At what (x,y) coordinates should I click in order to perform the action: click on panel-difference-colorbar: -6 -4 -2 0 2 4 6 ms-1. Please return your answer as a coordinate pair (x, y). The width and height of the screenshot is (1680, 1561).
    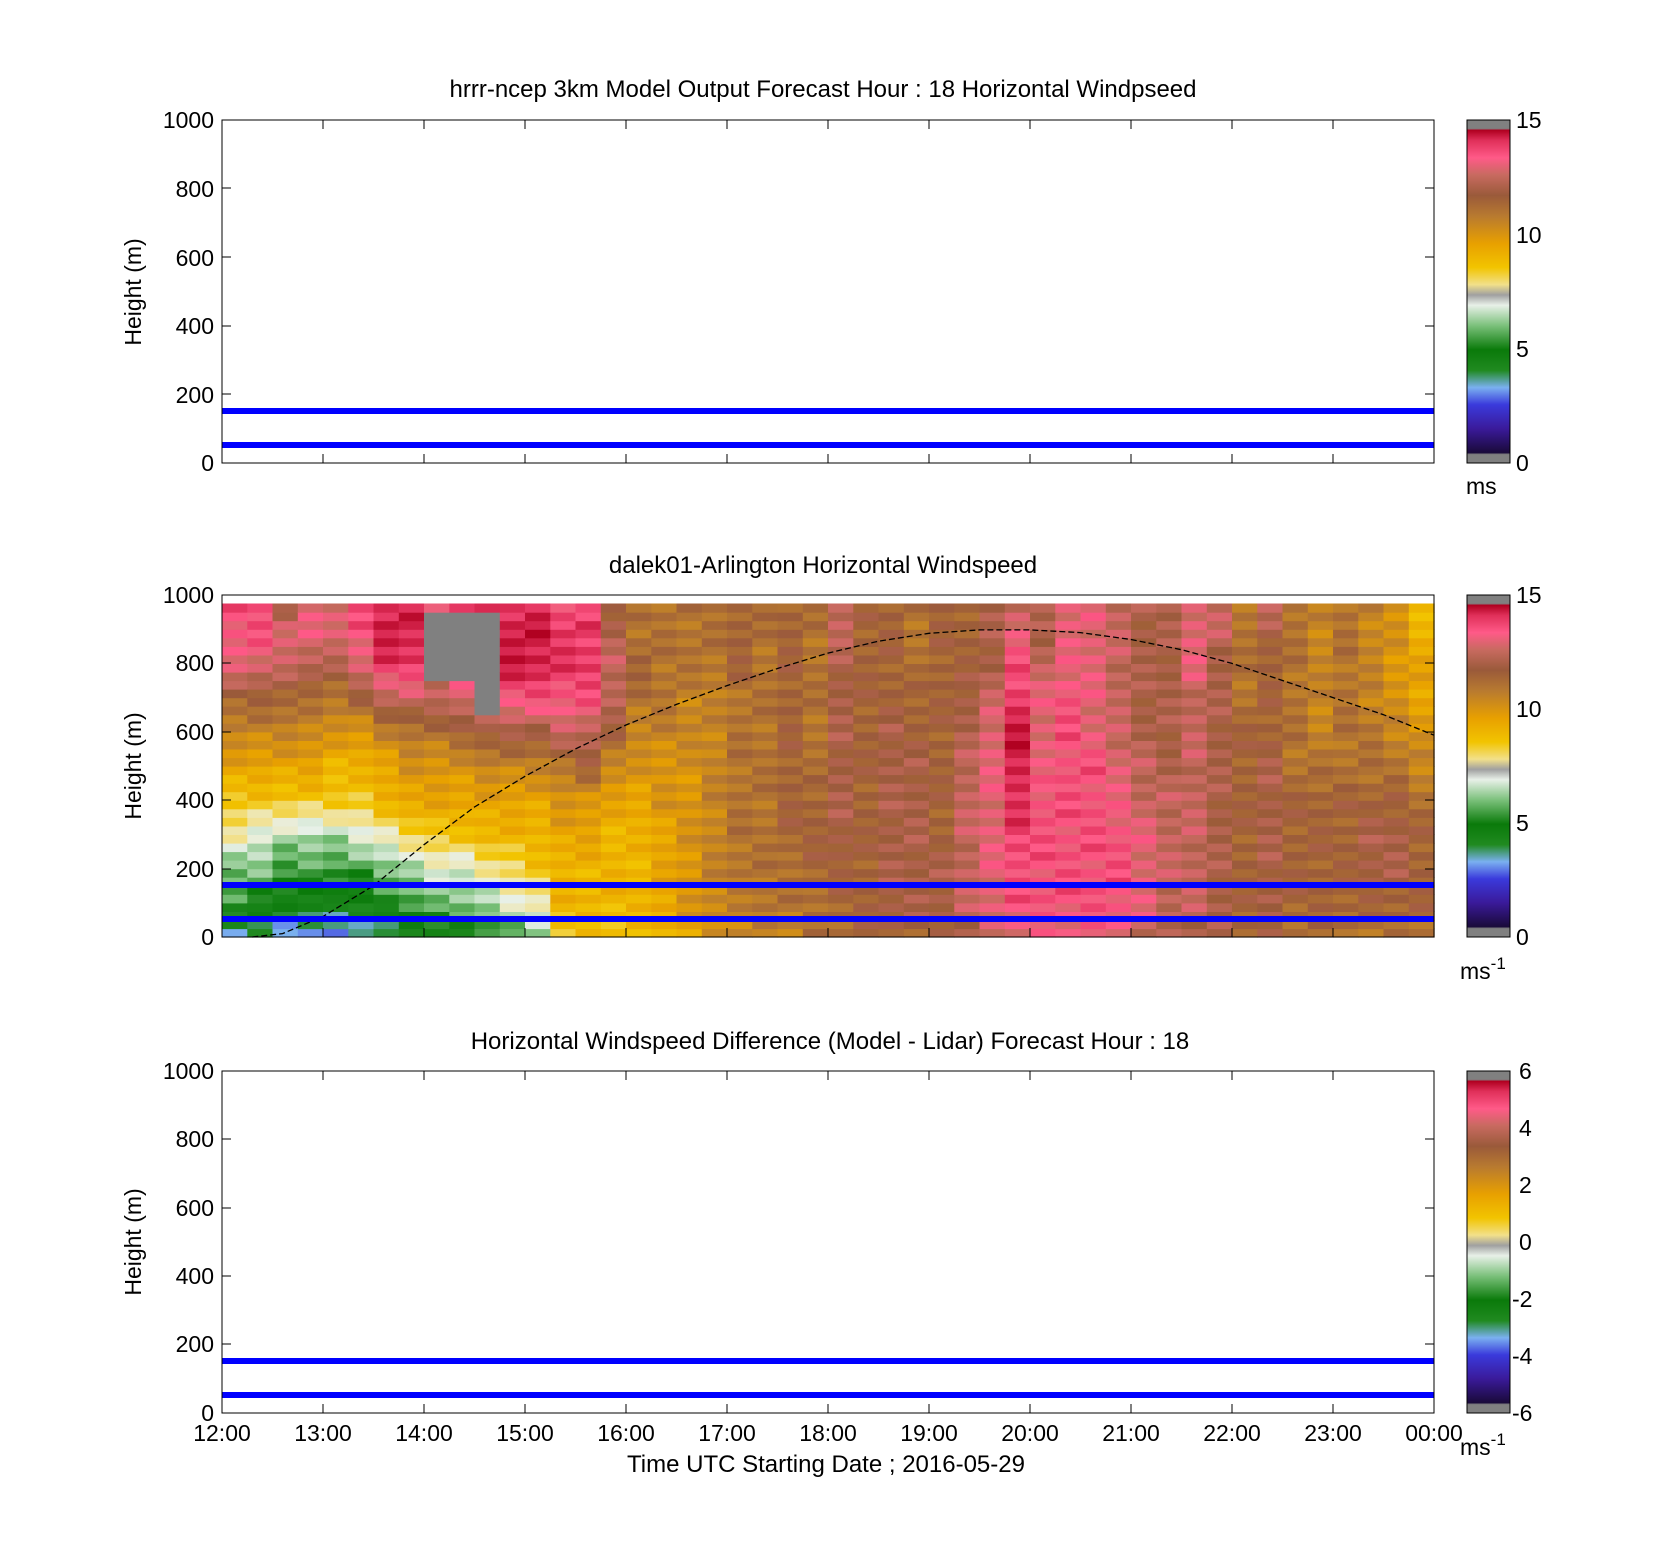
    Looking at the image, I should click on (1496, 1259).